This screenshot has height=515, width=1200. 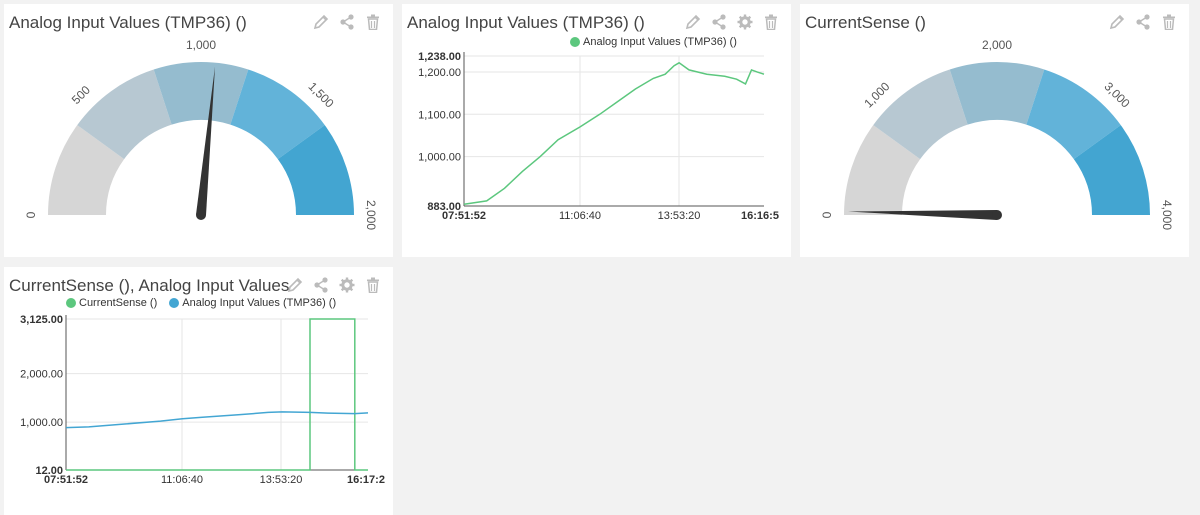 What do you see at coordinates (439, 73) in the screenshot?
I see `y-tick-label: 1,200.00` at bounding box center [439, 73].